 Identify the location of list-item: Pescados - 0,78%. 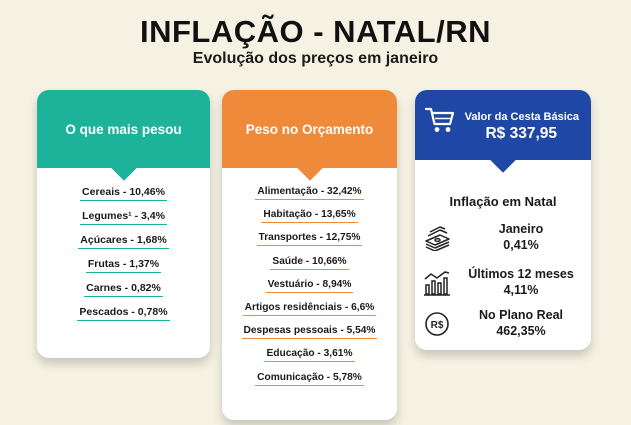
(123, 318).